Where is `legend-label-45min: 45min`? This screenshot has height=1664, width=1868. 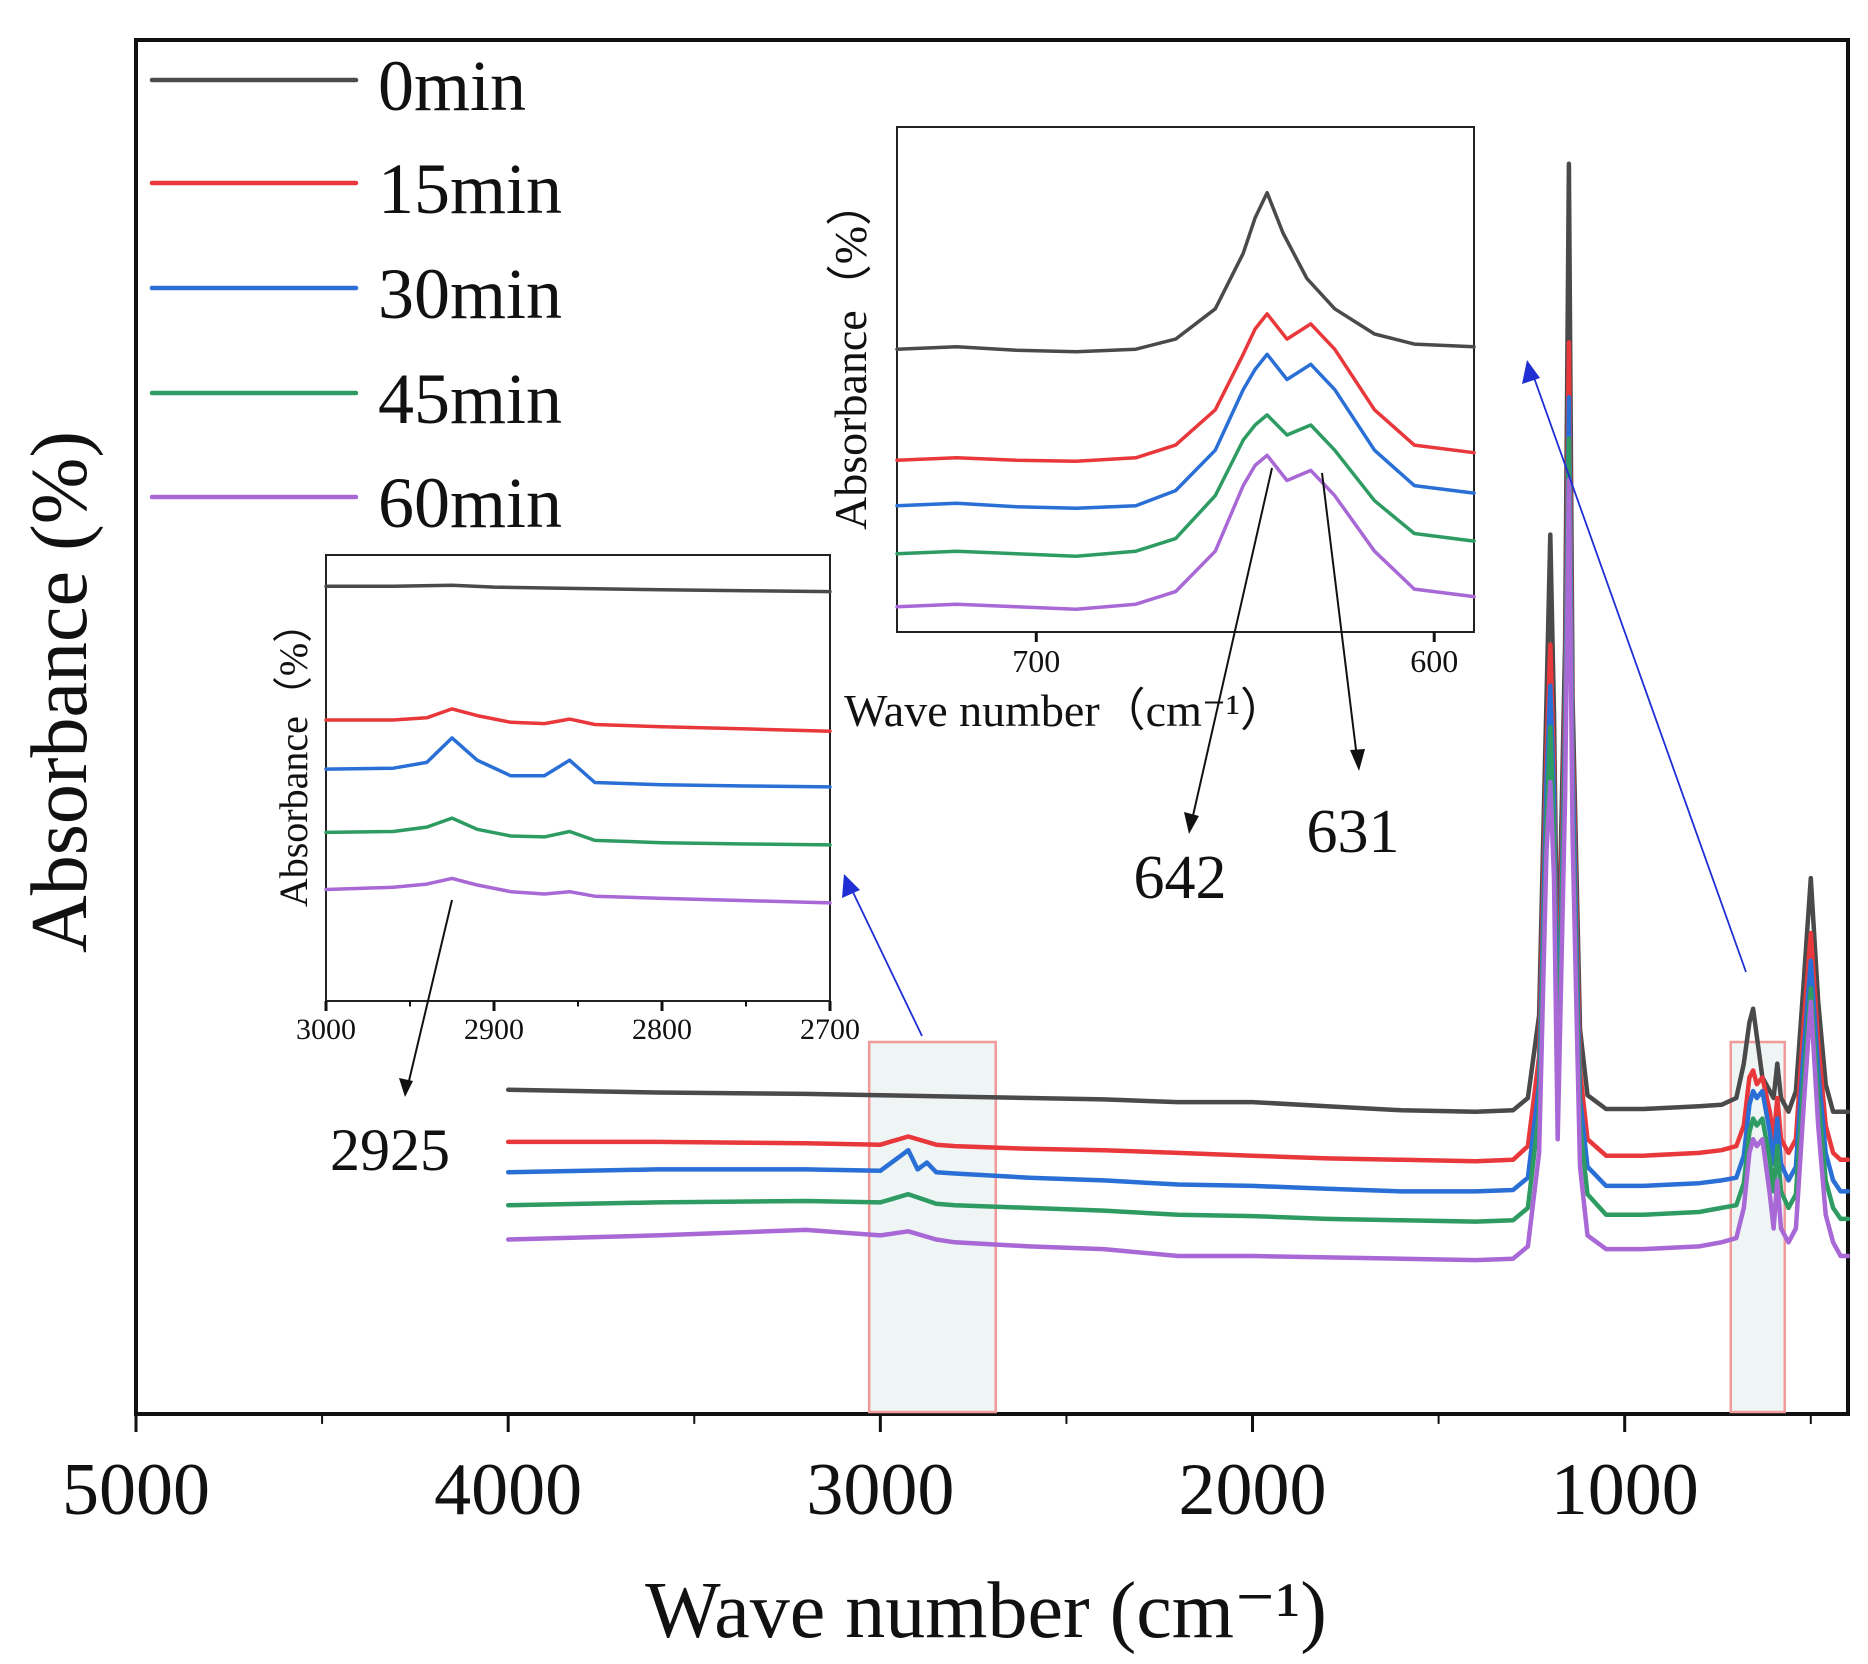
legend-label-45min: 45min is located at coordinates (470, 399).